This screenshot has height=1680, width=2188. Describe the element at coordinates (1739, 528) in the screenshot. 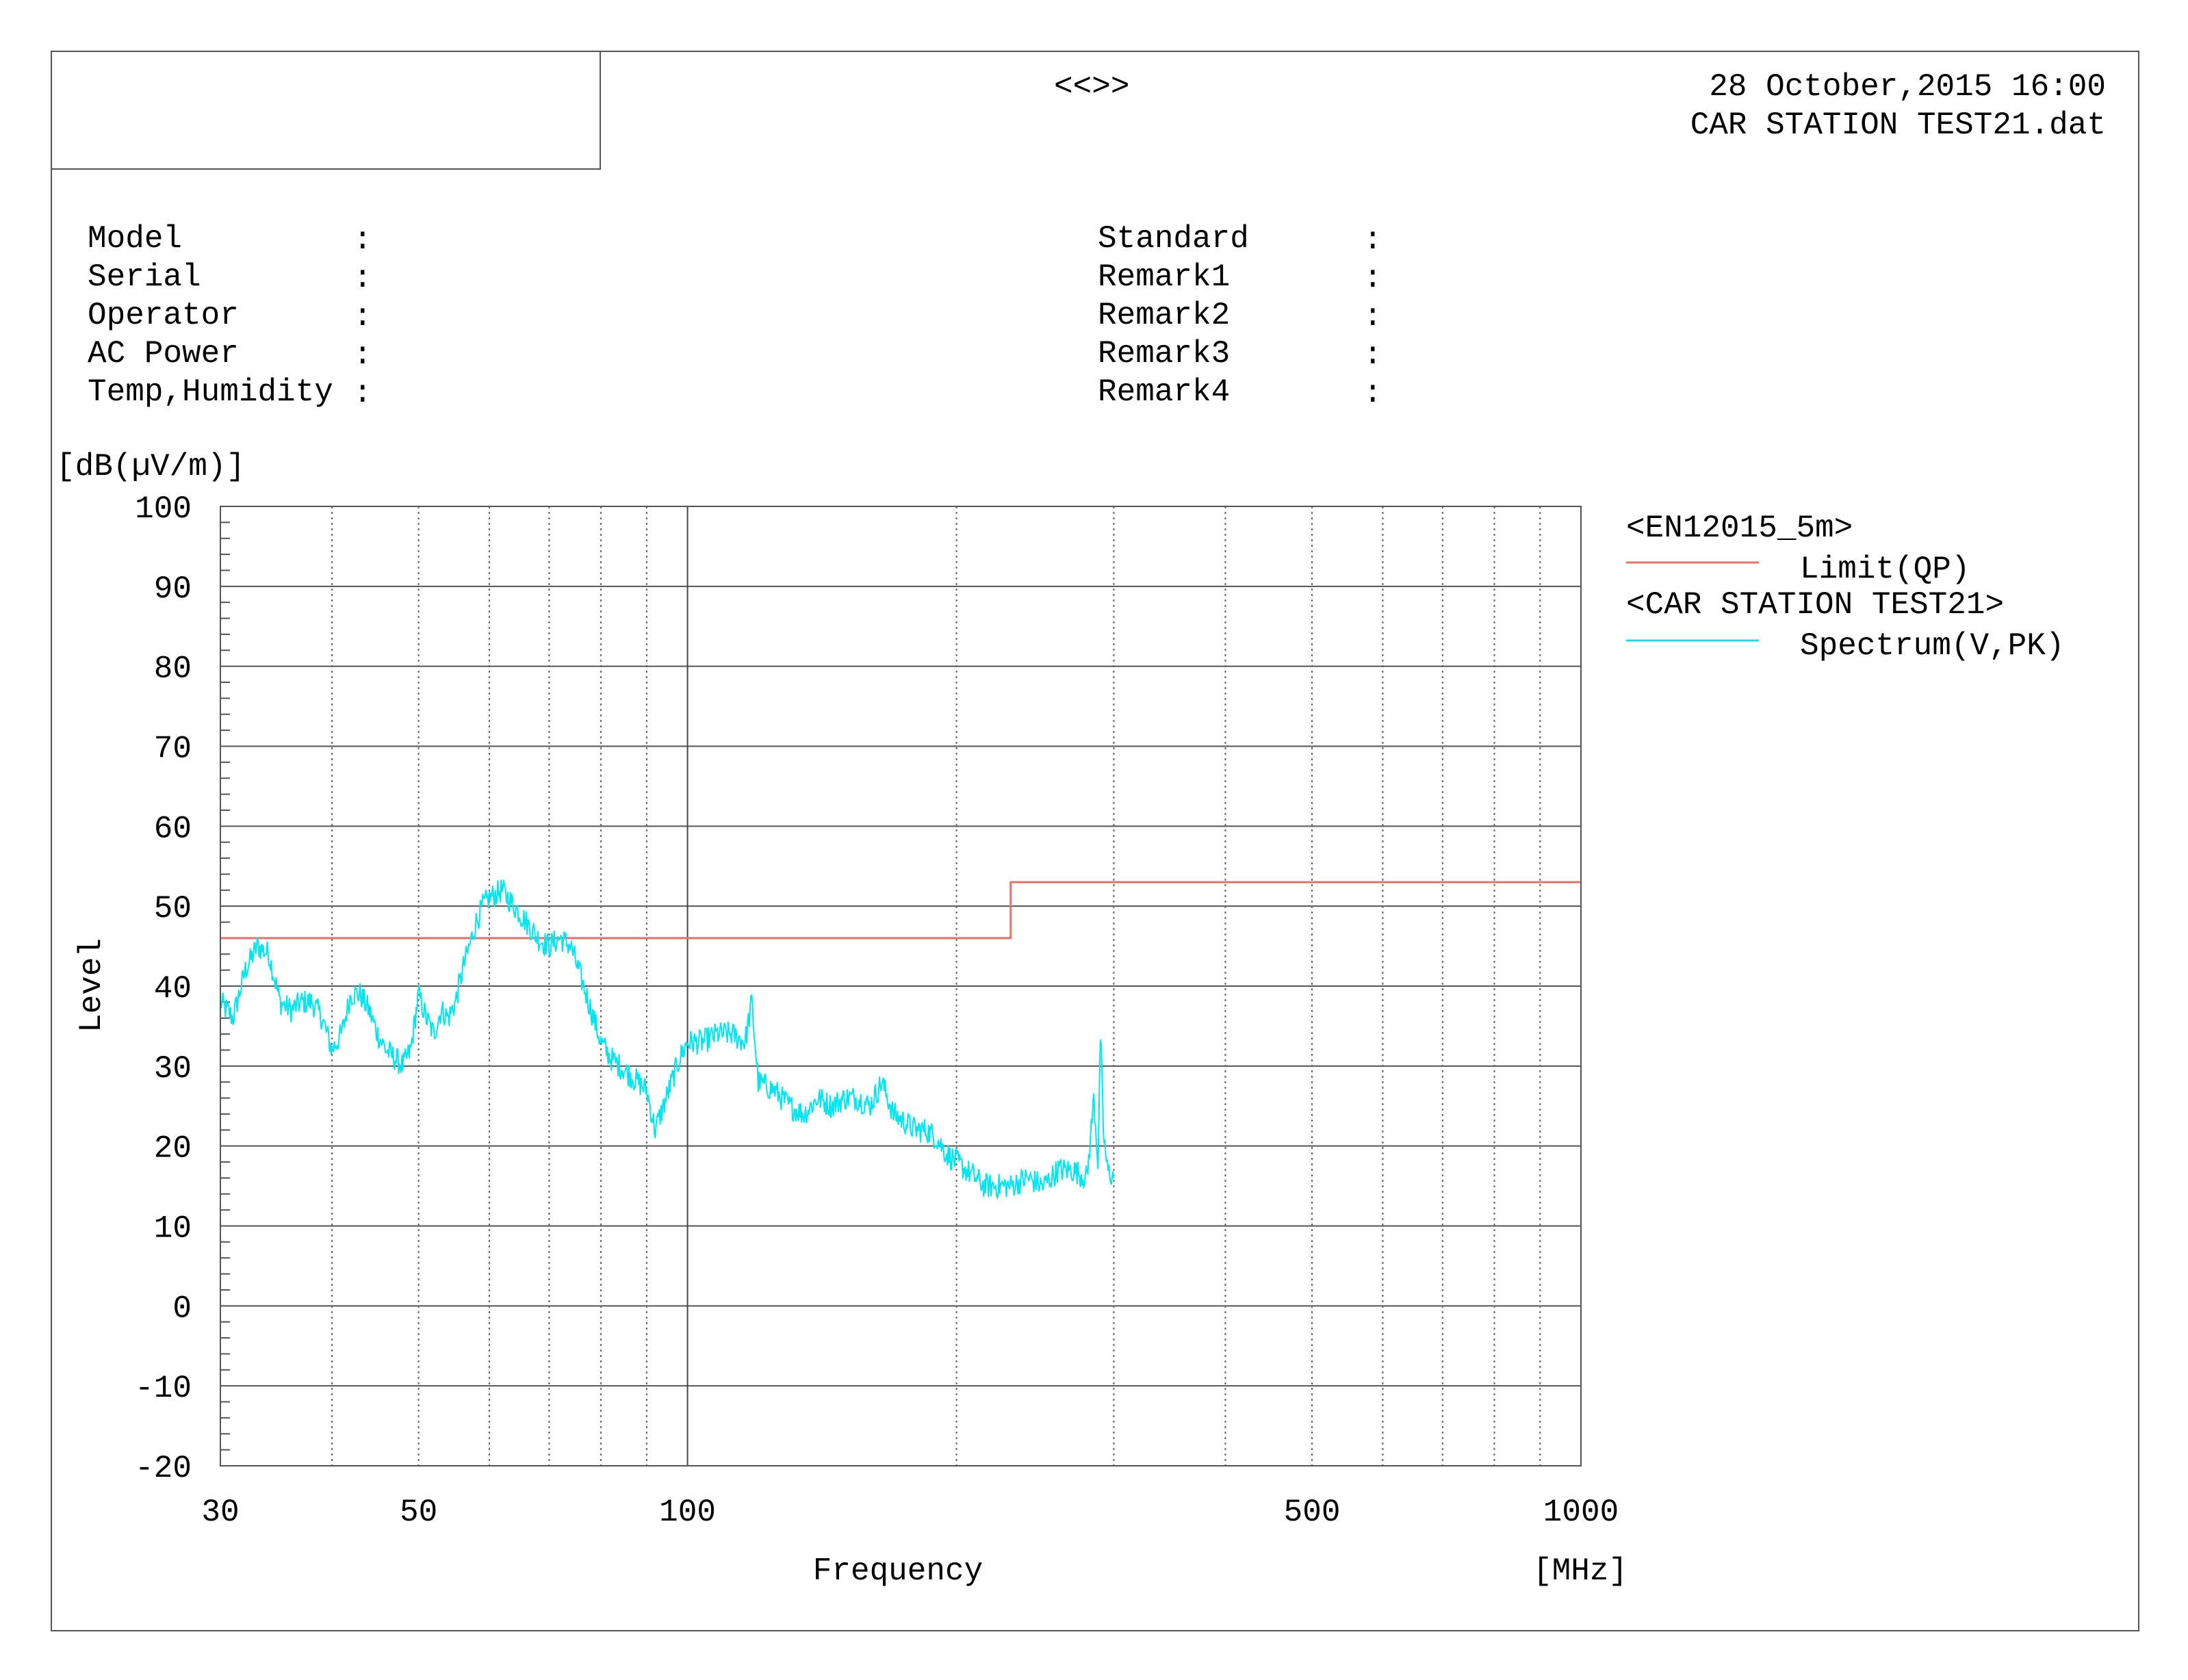

I see `legend-group-label: <EN12015_5m>` at that location.